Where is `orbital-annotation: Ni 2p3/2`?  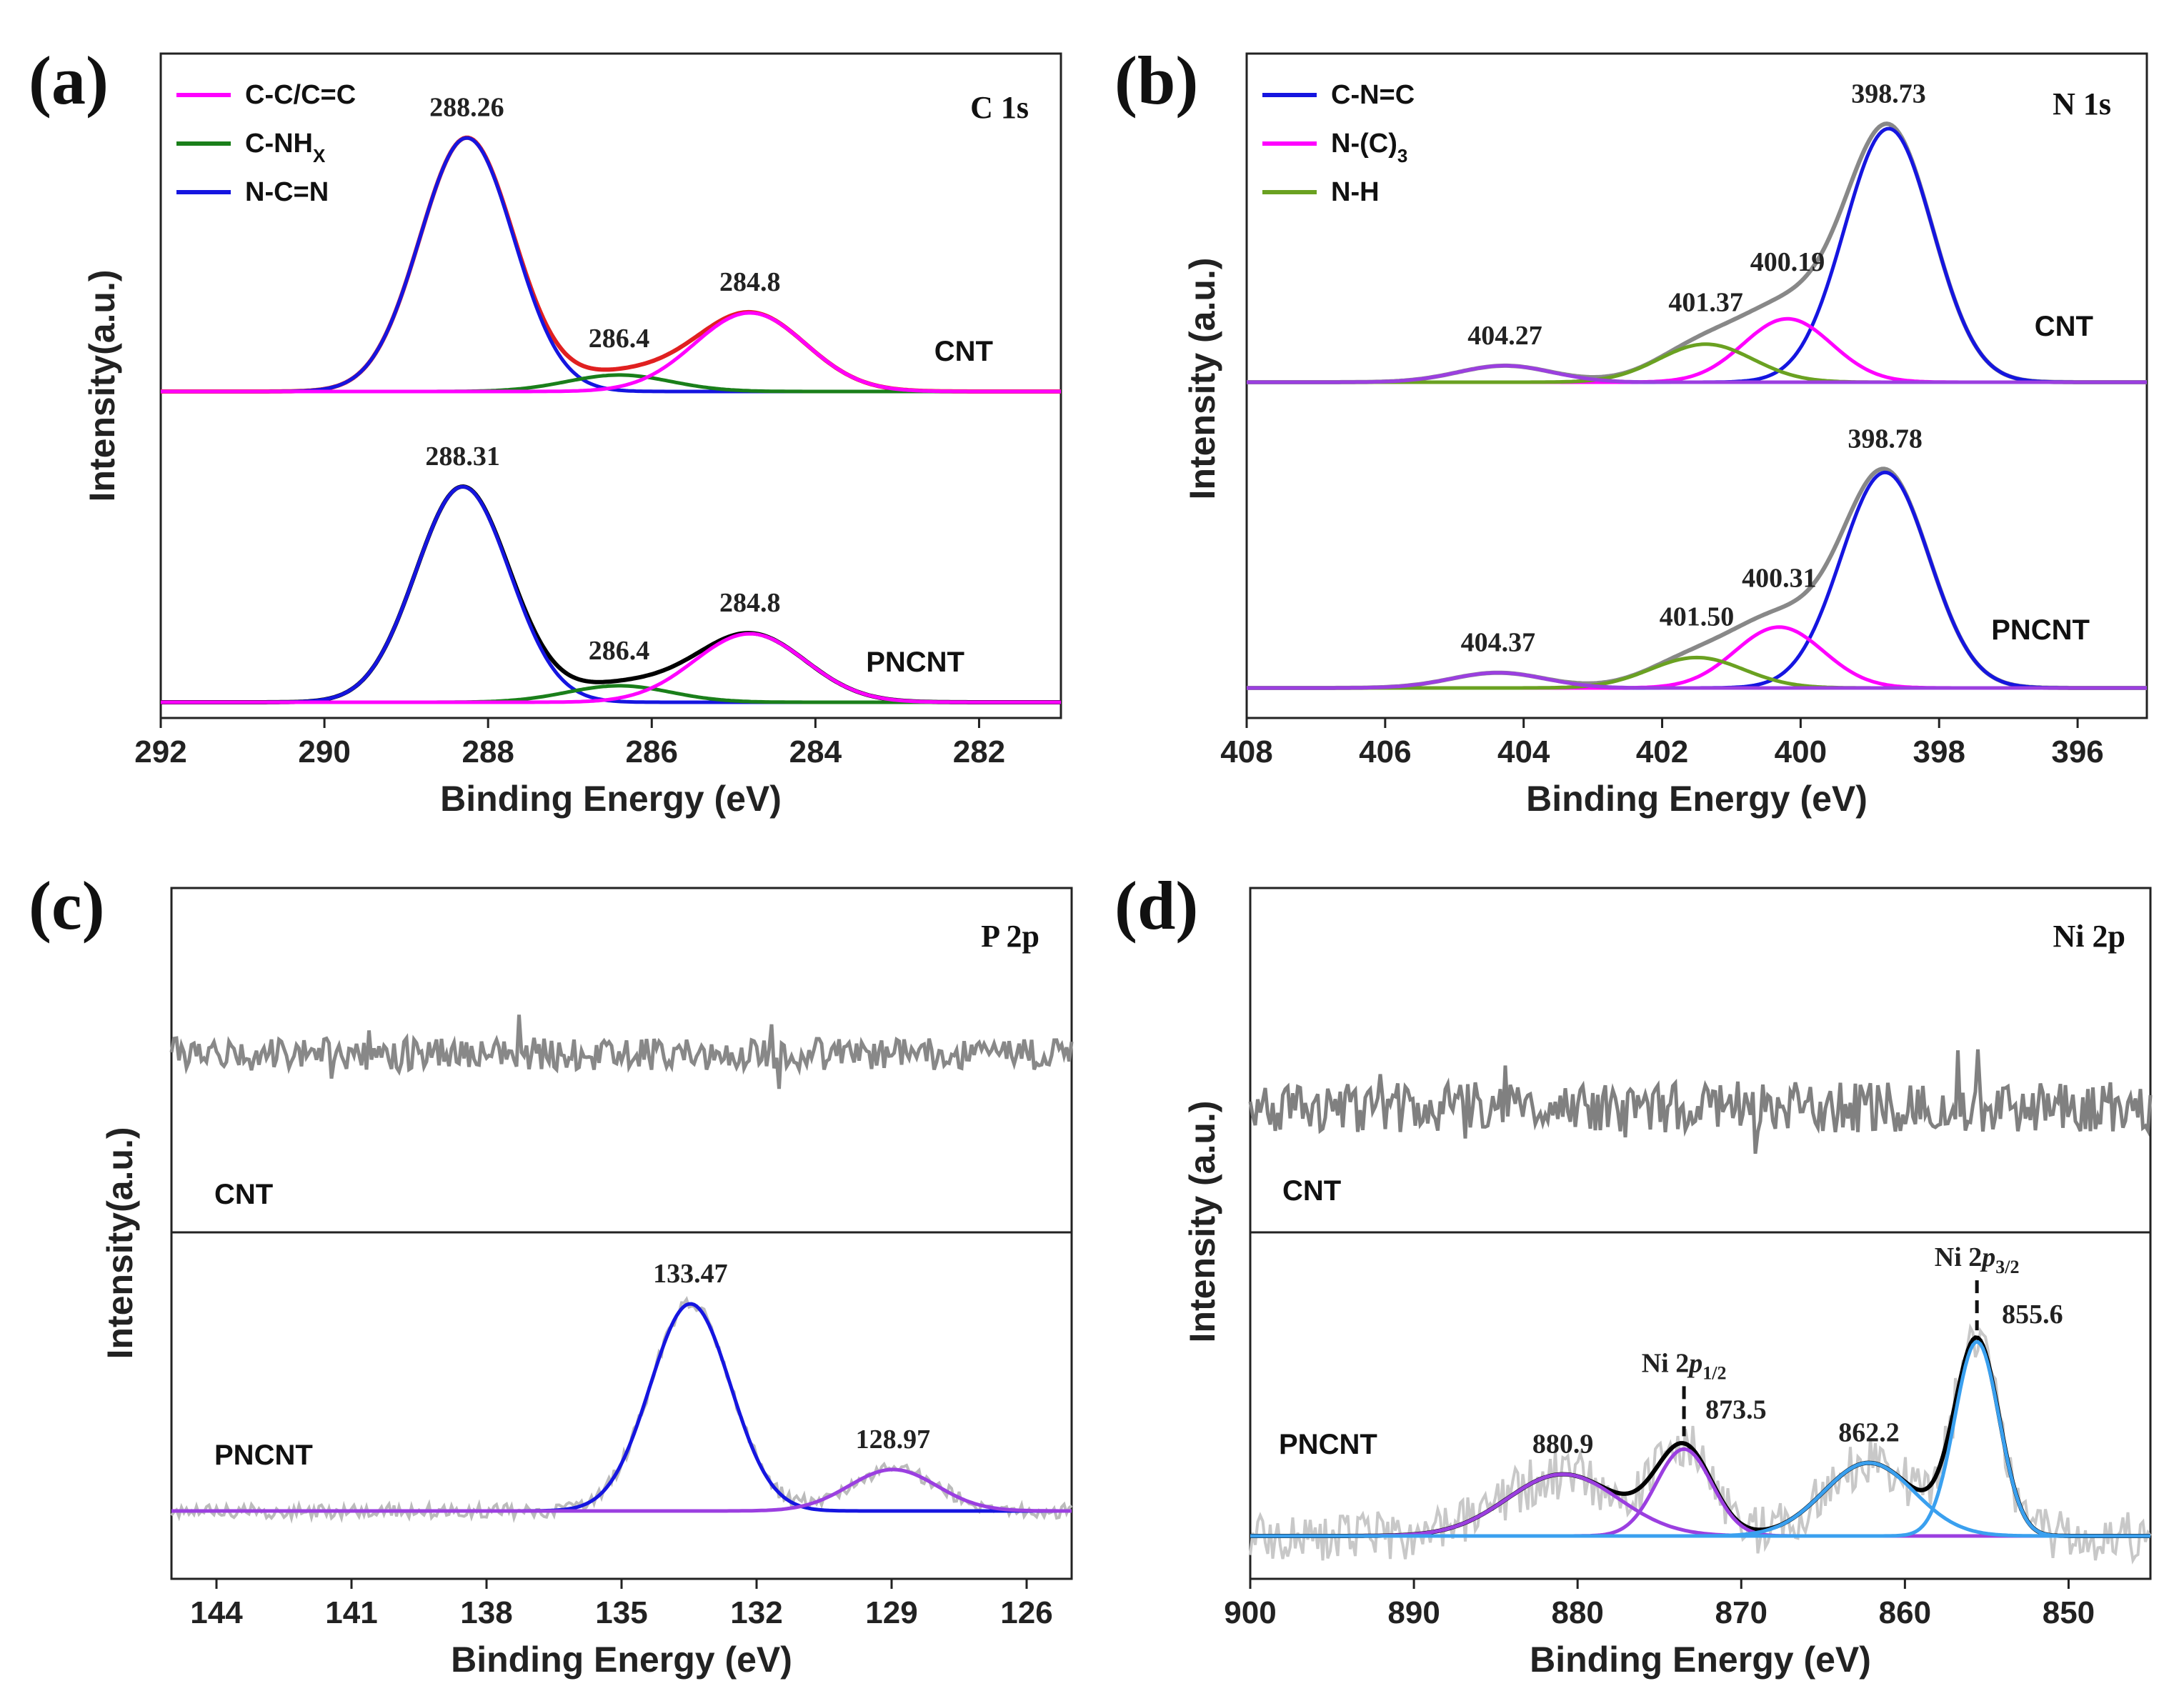
orbital-annotation: Ni 2p3/2 is located at coordinates (1977, 1259).